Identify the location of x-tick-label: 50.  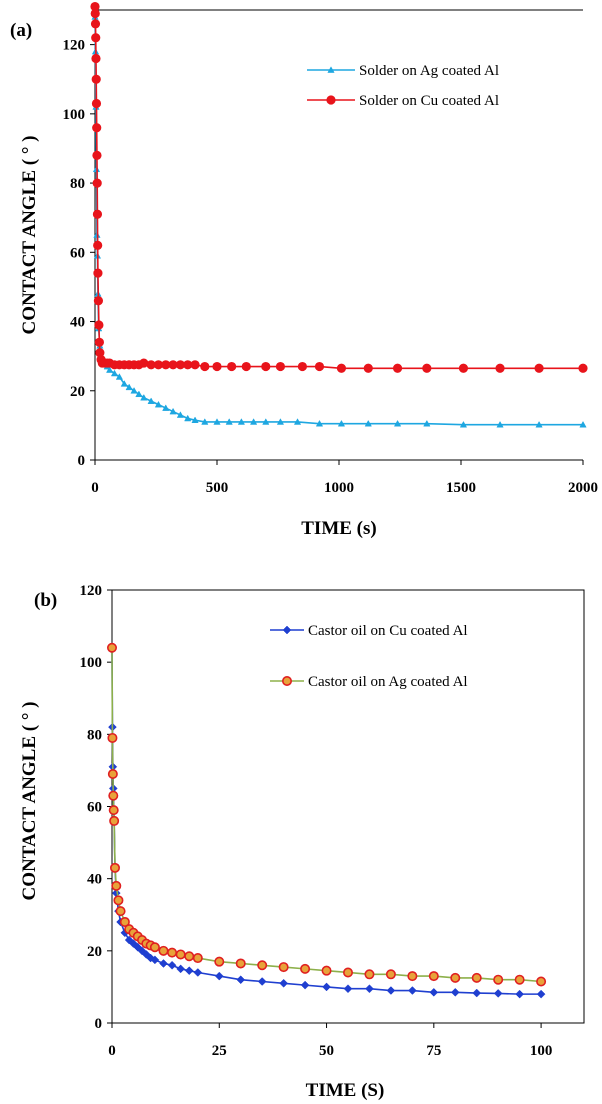
(326, 1051).